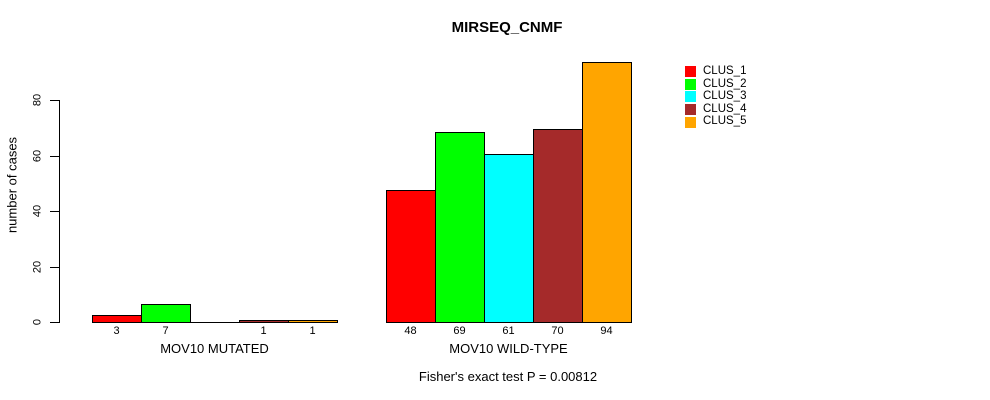 The height and width of the screenshot is (400, 990). What do you see at coordinates (725, 96) in the screenshot?
I see `legend-label: CLUS_3` at bounding box center [725, 96].